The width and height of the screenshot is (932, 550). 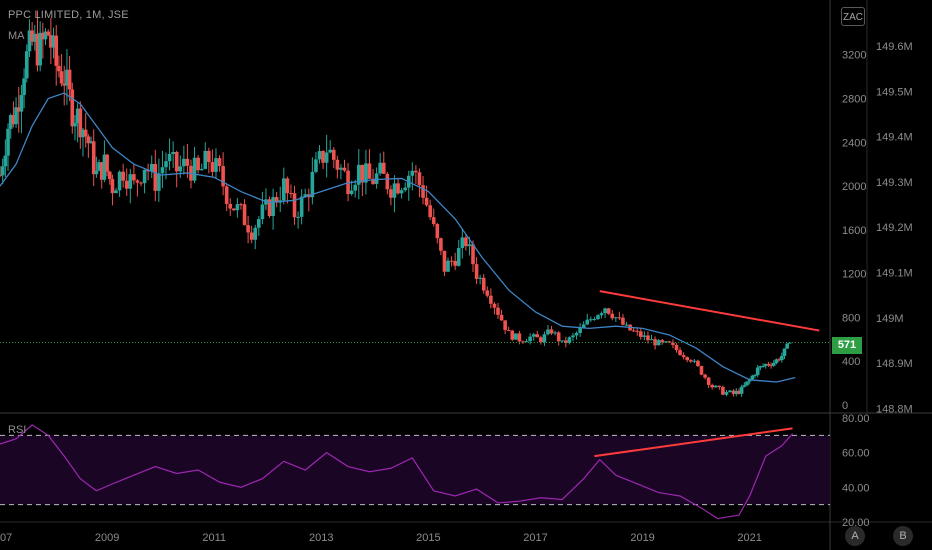 I want to click on rsi-indicator-label: RSI, so click(x=17, y=430).